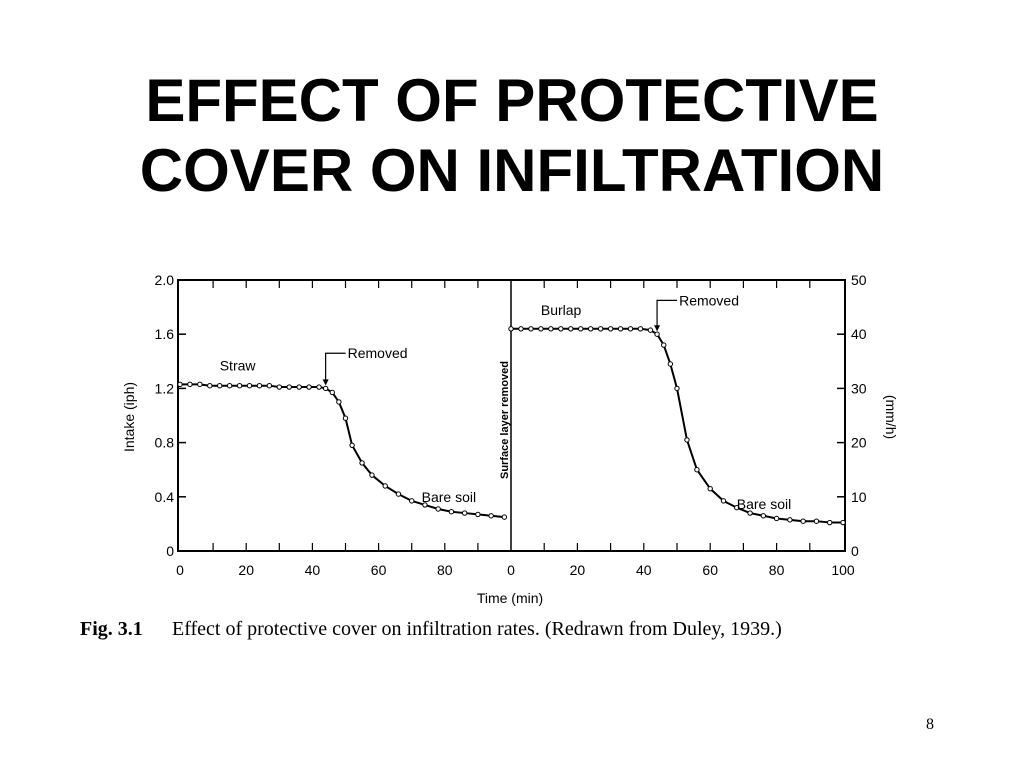 The height and width of the screenshot is (768, 1024). Describe the element at coordinates (238, 365) in the screenshot. I see `cover-label-panel-1: Straw` at that location.